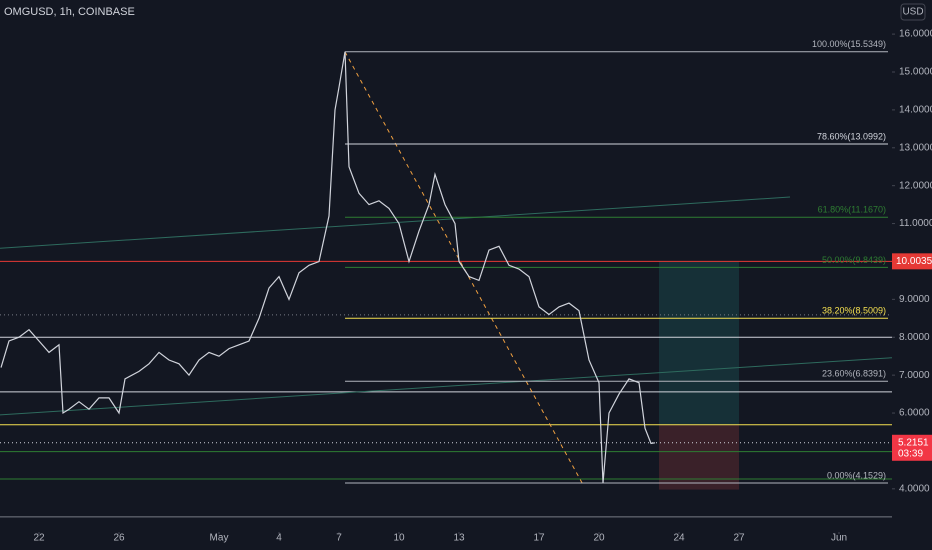 This screenshot has height=550, width=932. I want to click on fib-label: 100.00%(15.5349), so click(849, 44).